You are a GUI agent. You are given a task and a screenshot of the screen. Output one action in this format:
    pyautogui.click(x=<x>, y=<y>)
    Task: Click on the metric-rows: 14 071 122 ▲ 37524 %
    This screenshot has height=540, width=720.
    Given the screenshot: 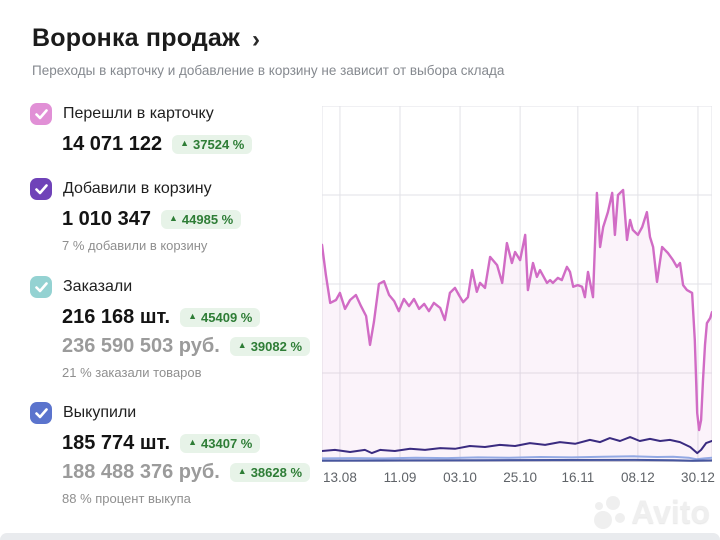 What is the action you would take?
    pyautogui.click(x=186, y=144)
    